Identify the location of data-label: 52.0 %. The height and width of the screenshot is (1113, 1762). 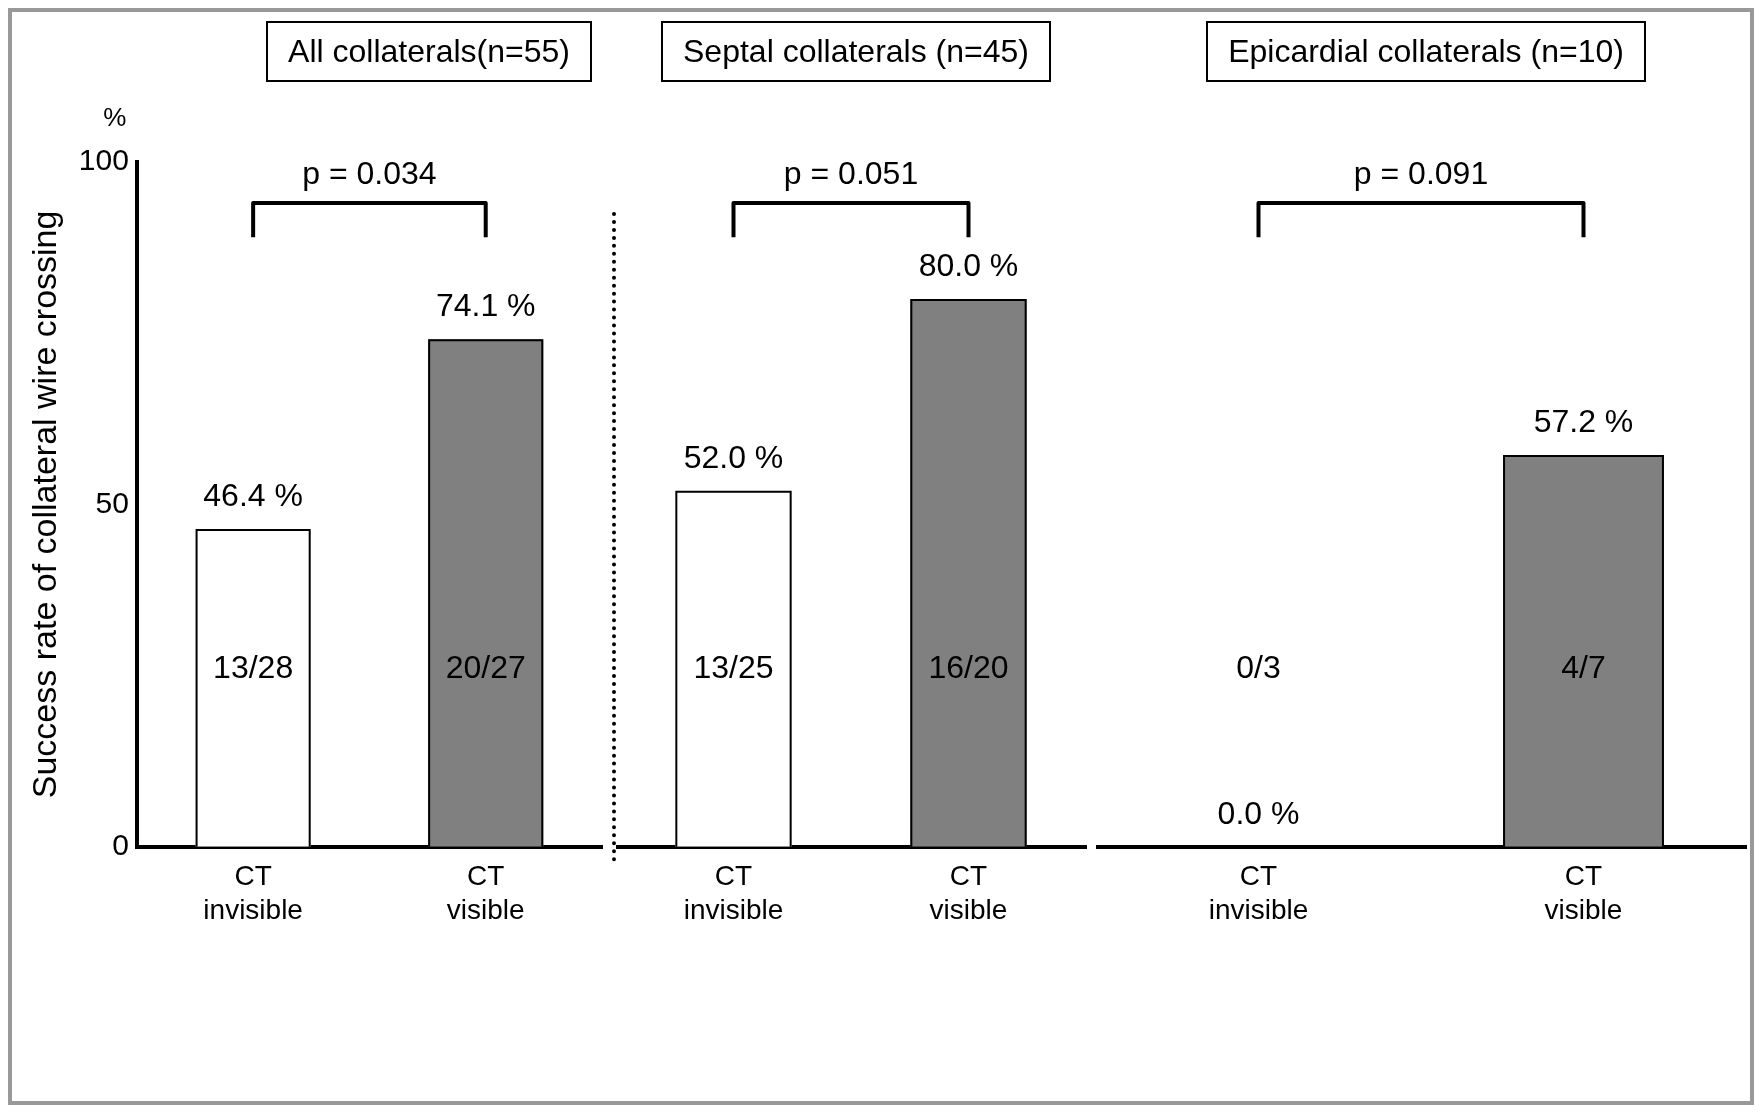
(733, 456).